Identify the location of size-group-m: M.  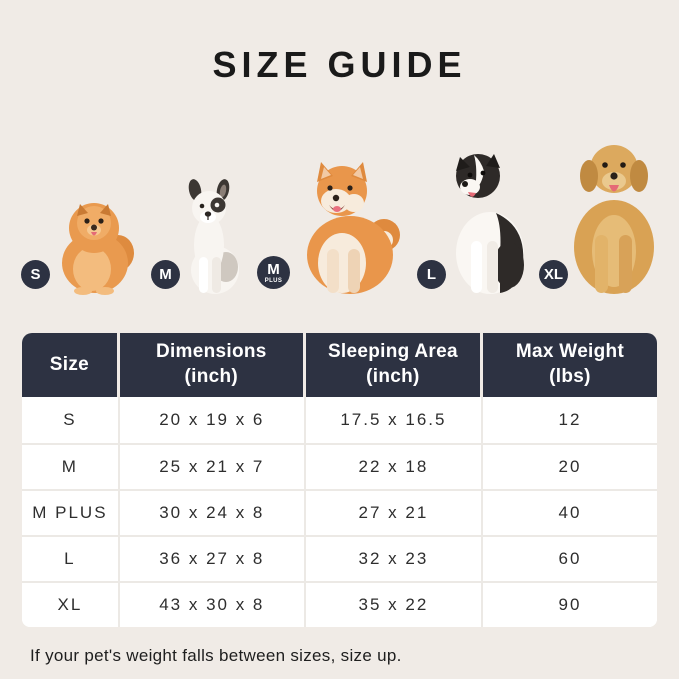
(197, 236).